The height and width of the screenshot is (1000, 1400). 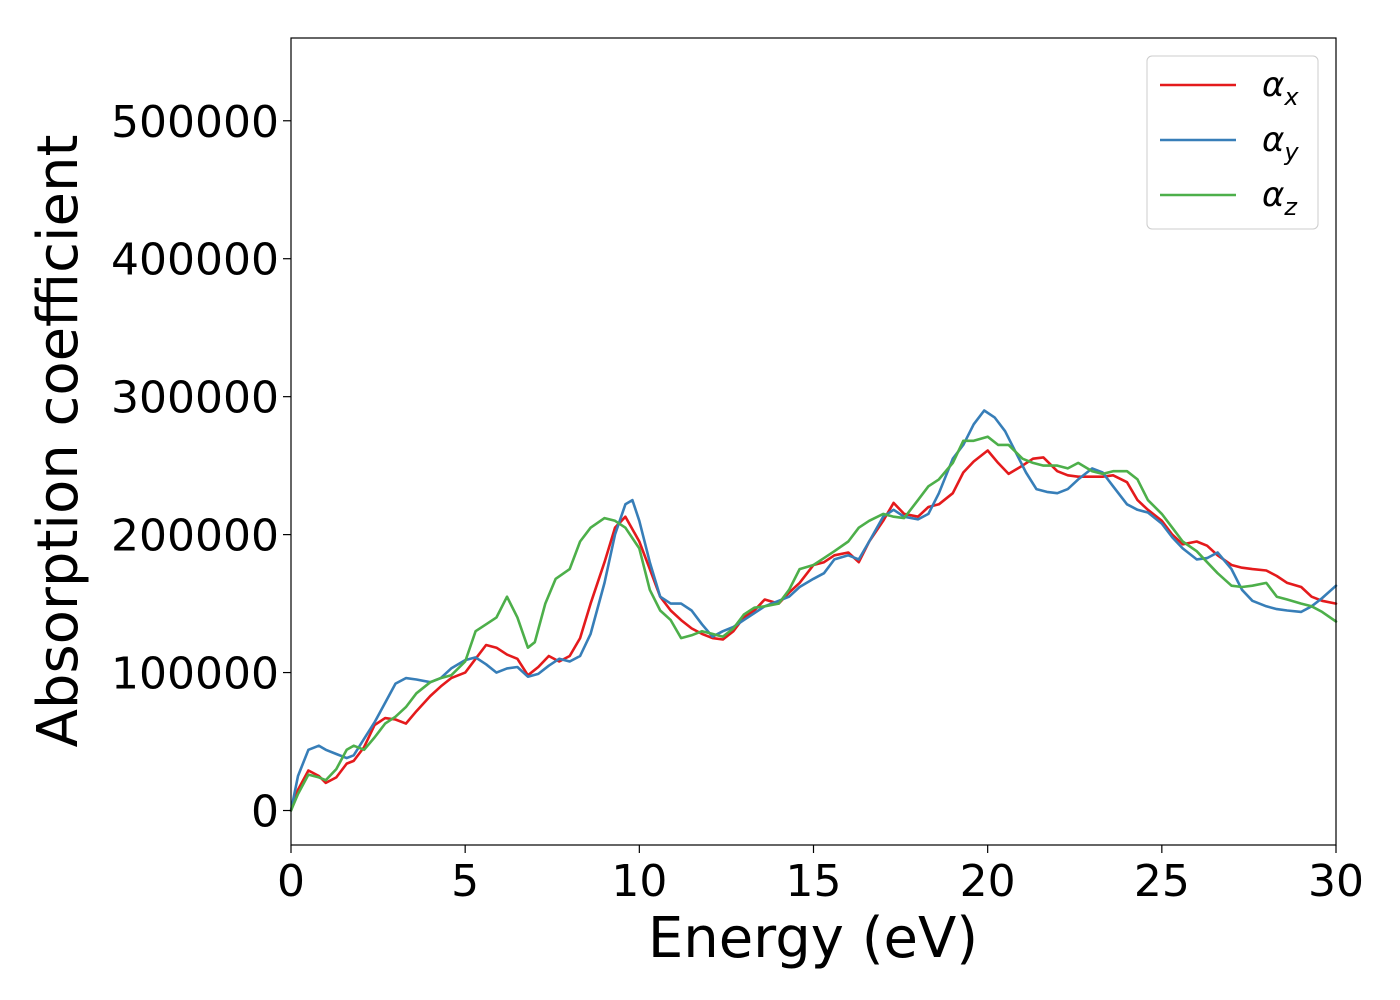 What do you see at coordinates (195, 536) in the screenshot?
I see `y-tick-label: 200000` at bounding box center [195, 536].